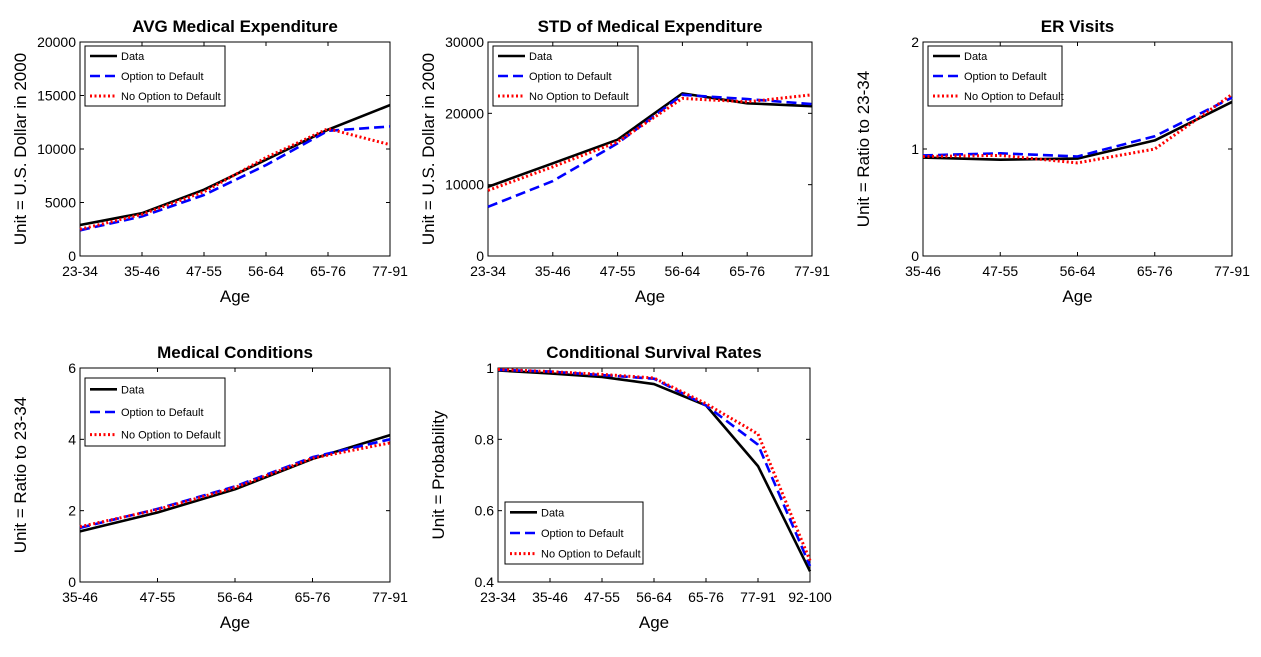 The height and width of the screenshot is (657, 1261). Describe the element at coordinates (485, 439) in the screenshot. I see `y-tick-label: 0.8` at that location.